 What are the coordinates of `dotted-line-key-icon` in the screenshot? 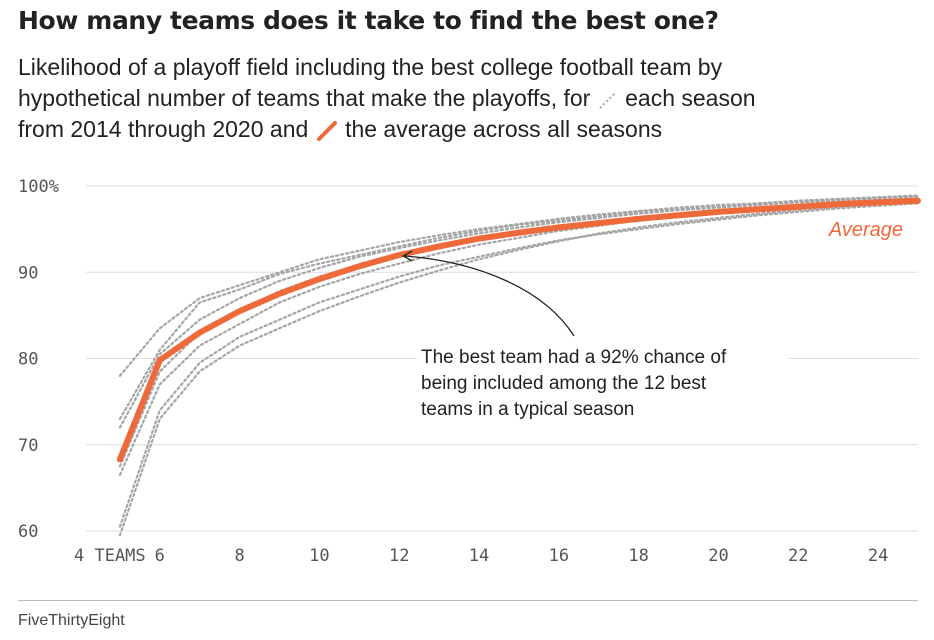 It's located at (608, 100).